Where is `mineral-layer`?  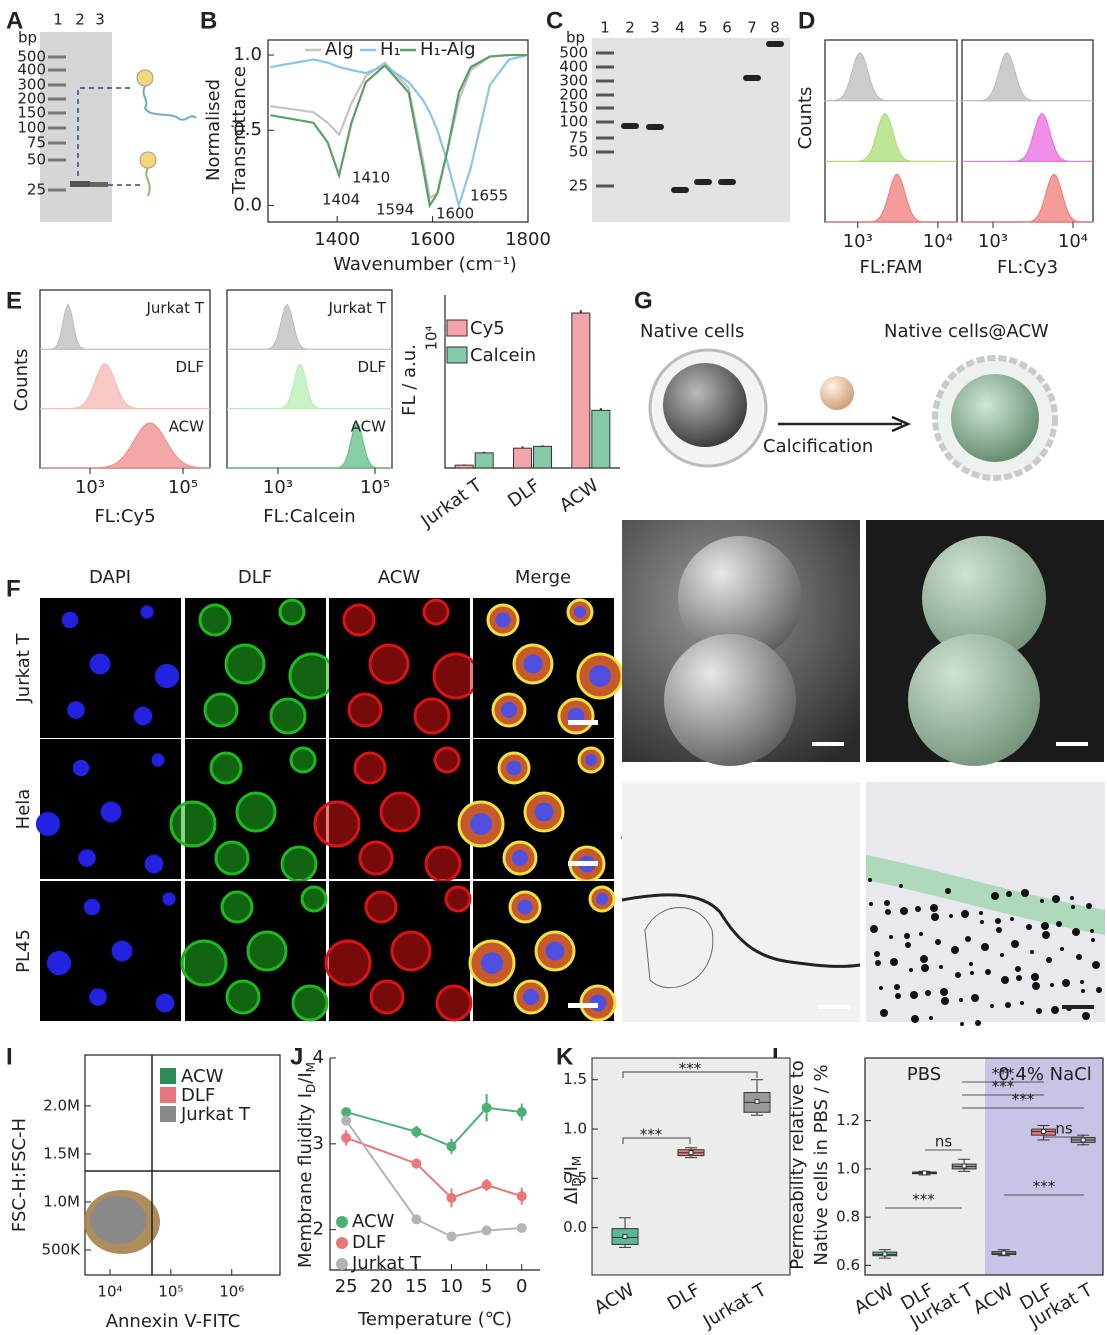 mineral-layer is located at coordinates (985, 895).